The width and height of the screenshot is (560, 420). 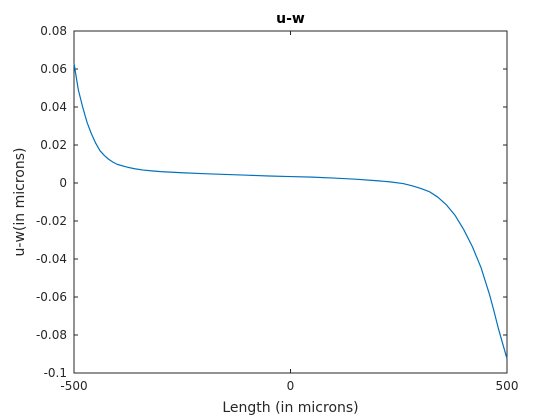 What do you see at coordinates (51, 335) in the screenshot?
I see `y-tick-label: -0.08` at bounding box center [51, 335].